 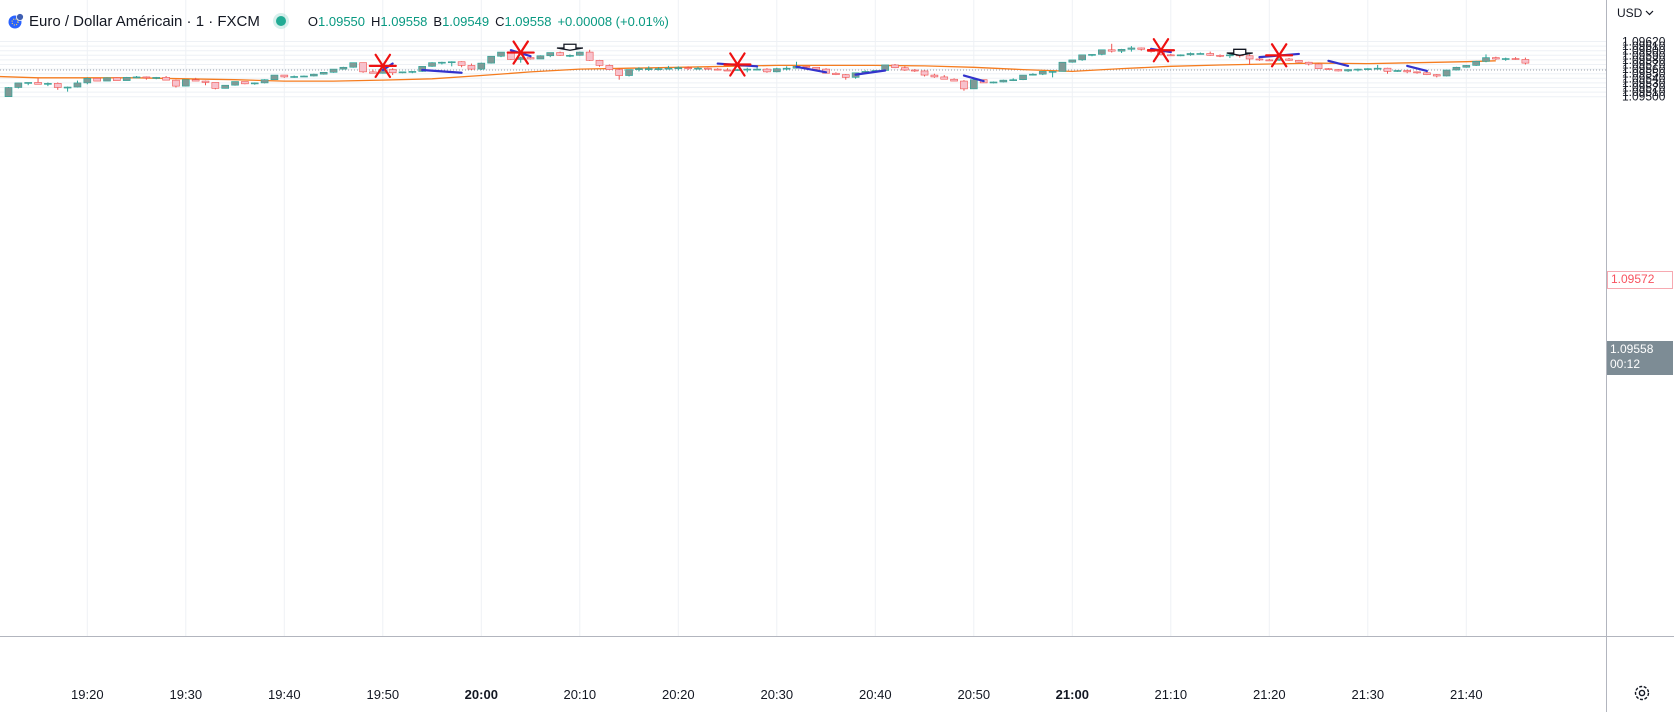 I want to click on symbol-title: Euro / Dollar Américain · 1 · FXCM, so click(x=144, y=21).